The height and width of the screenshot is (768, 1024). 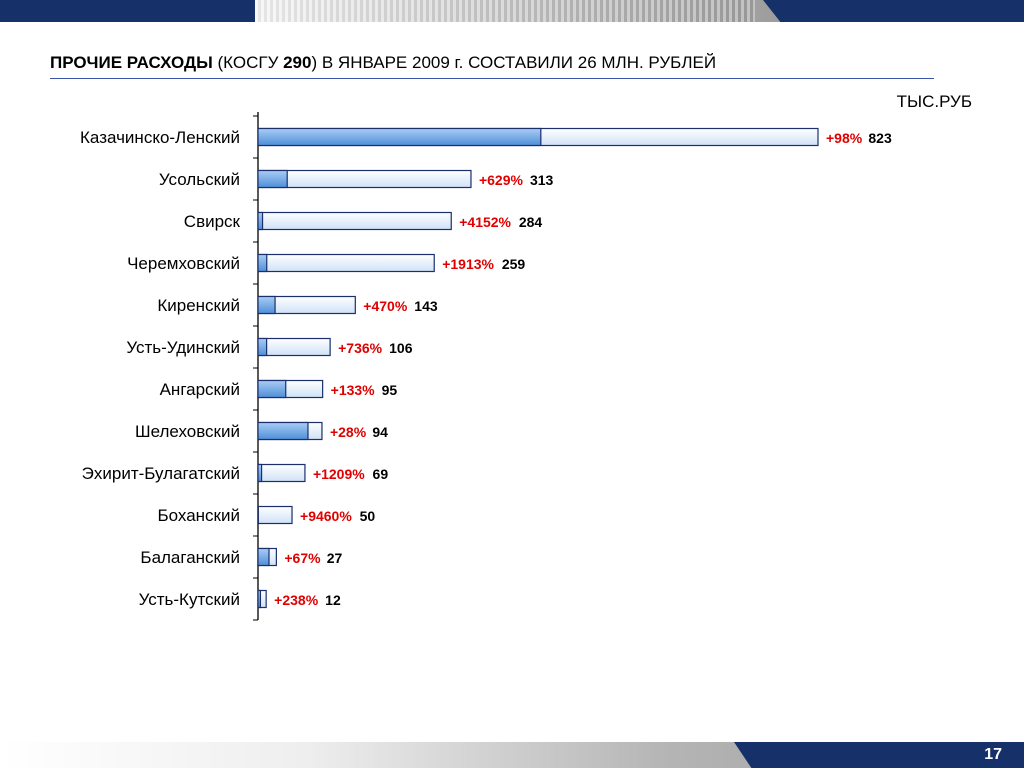 What do you see at coordinates (505, 11) in the screenshot?
I see `header-stripes` at bounding box center [505, 11].